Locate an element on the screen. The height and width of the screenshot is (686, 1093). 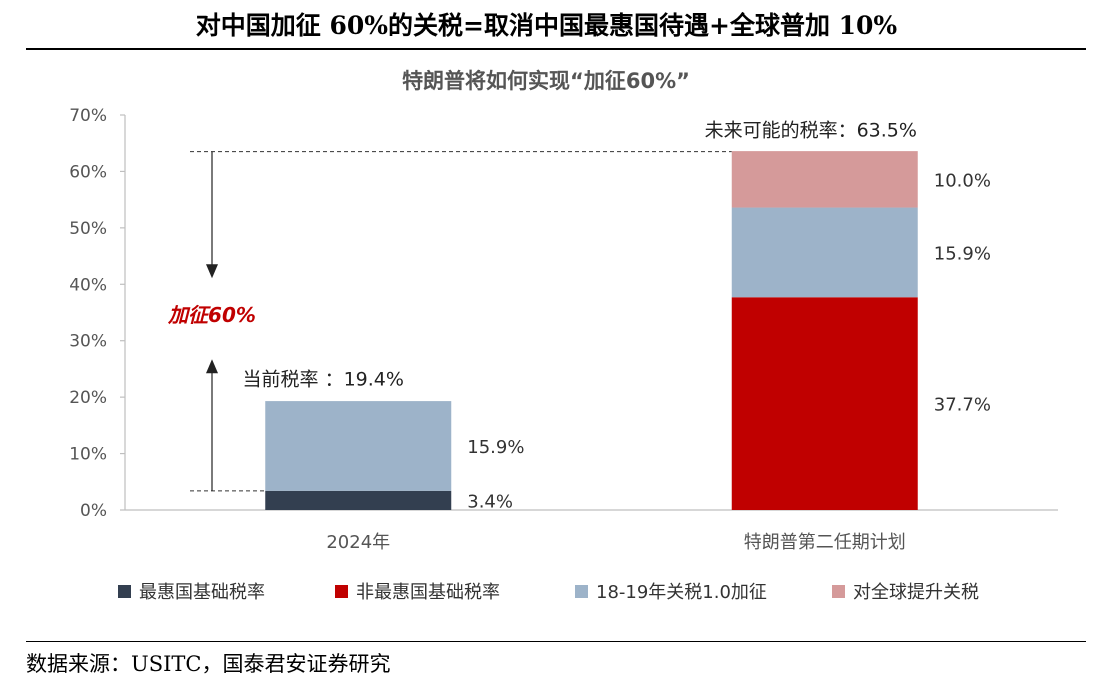
x-category-label: 特朗普第二任期计划 is located at coordinates (825, 542).